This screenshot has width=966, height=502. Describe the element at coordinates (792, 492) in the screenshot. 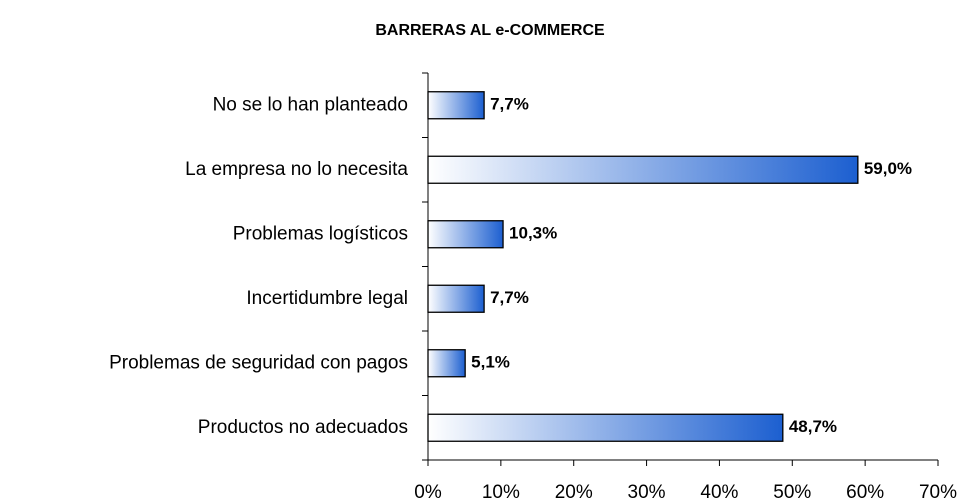

I see `x-tick-label: 50%` at that location.